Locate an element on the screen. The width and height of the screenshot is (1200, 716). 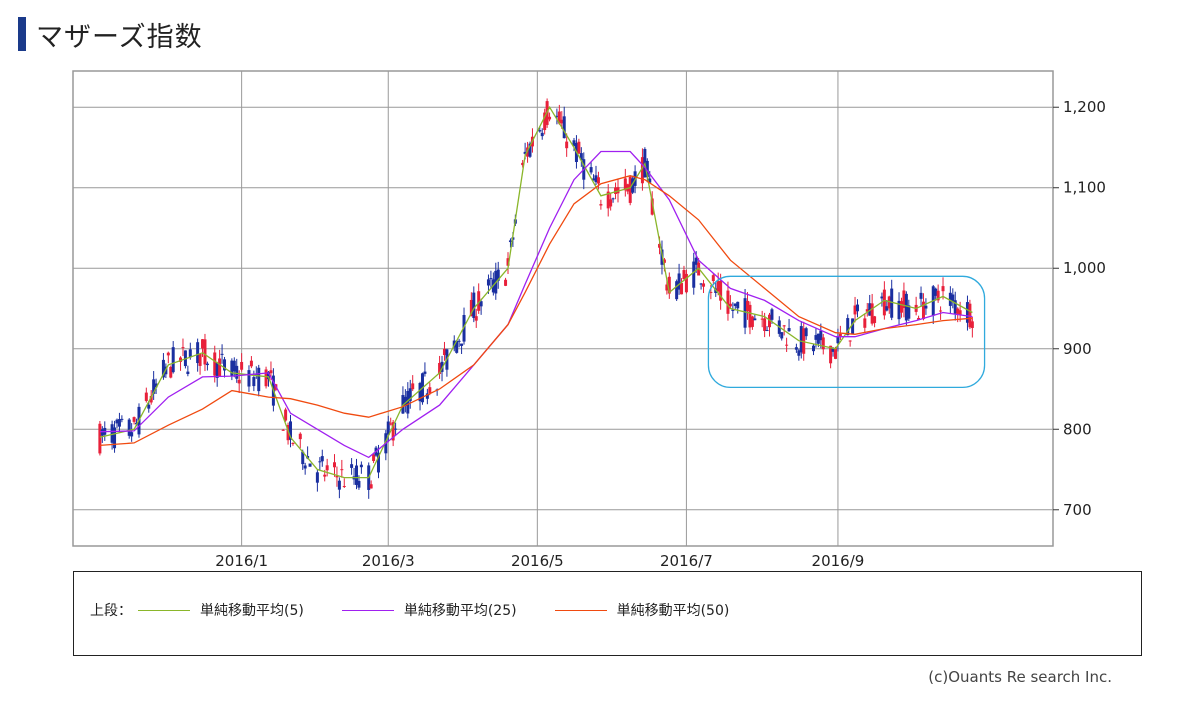
x-tick-label: 2016/9 is located at coordinates (838, 561).